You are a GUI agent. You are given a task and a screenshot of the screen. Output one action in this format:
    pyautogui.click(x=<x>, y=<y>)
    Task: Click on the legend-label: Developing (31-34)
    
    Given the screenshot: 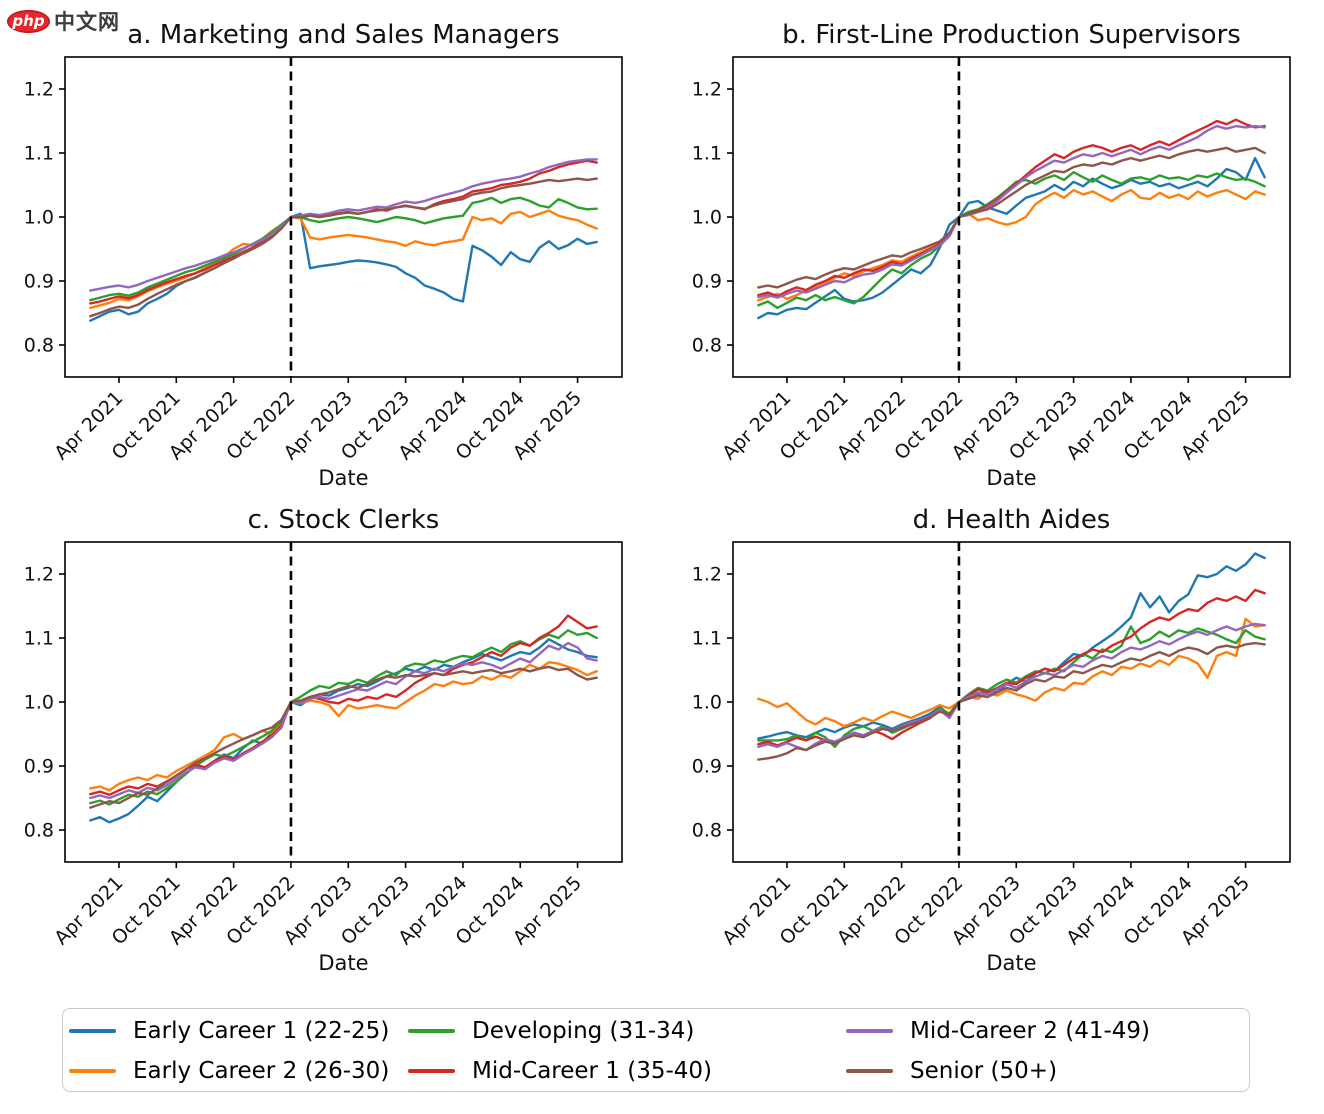 What is the action you would take?
    pyautogui.click(x=583, y=1030)
    